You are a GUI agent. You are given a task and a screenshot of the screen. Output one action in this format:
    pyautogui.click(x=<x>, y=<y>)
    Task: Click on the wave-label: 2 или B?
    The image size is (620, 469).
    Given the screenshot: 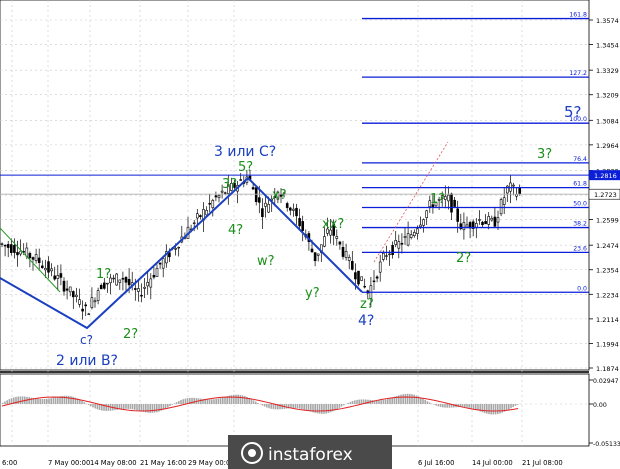 What is the action you would take?
    pyautogui.click(x=87, y=361)
    